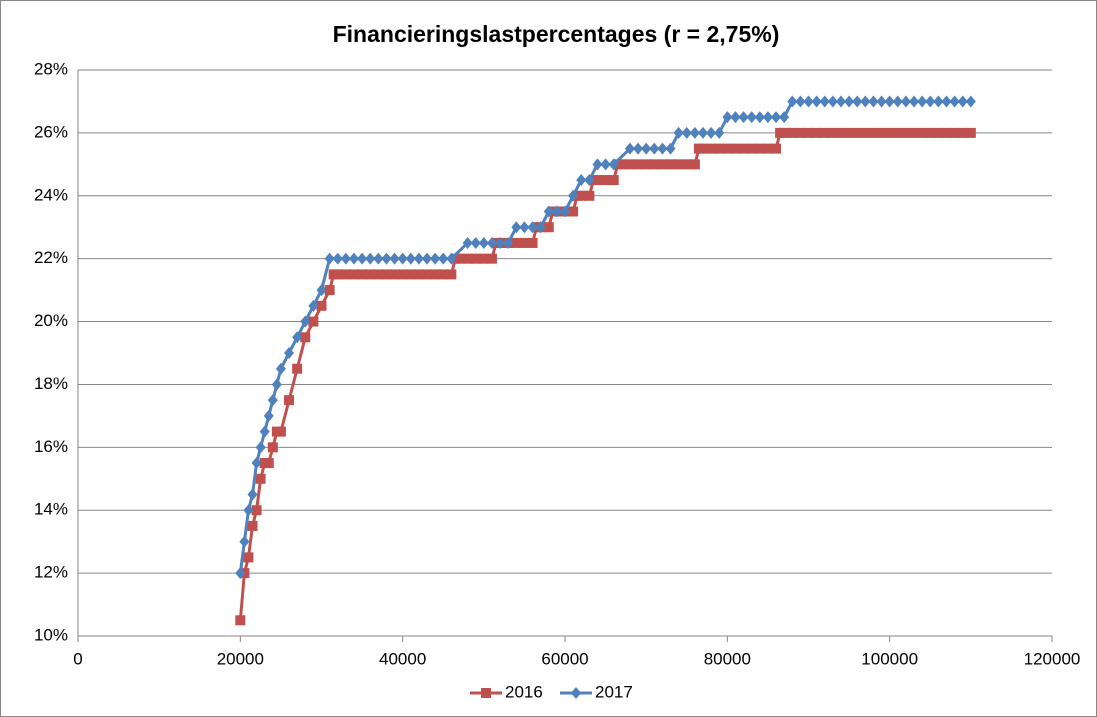 This screenshot has width=1097, height=717. I want to click on y-tick-label: 22%, so click(51, 257).